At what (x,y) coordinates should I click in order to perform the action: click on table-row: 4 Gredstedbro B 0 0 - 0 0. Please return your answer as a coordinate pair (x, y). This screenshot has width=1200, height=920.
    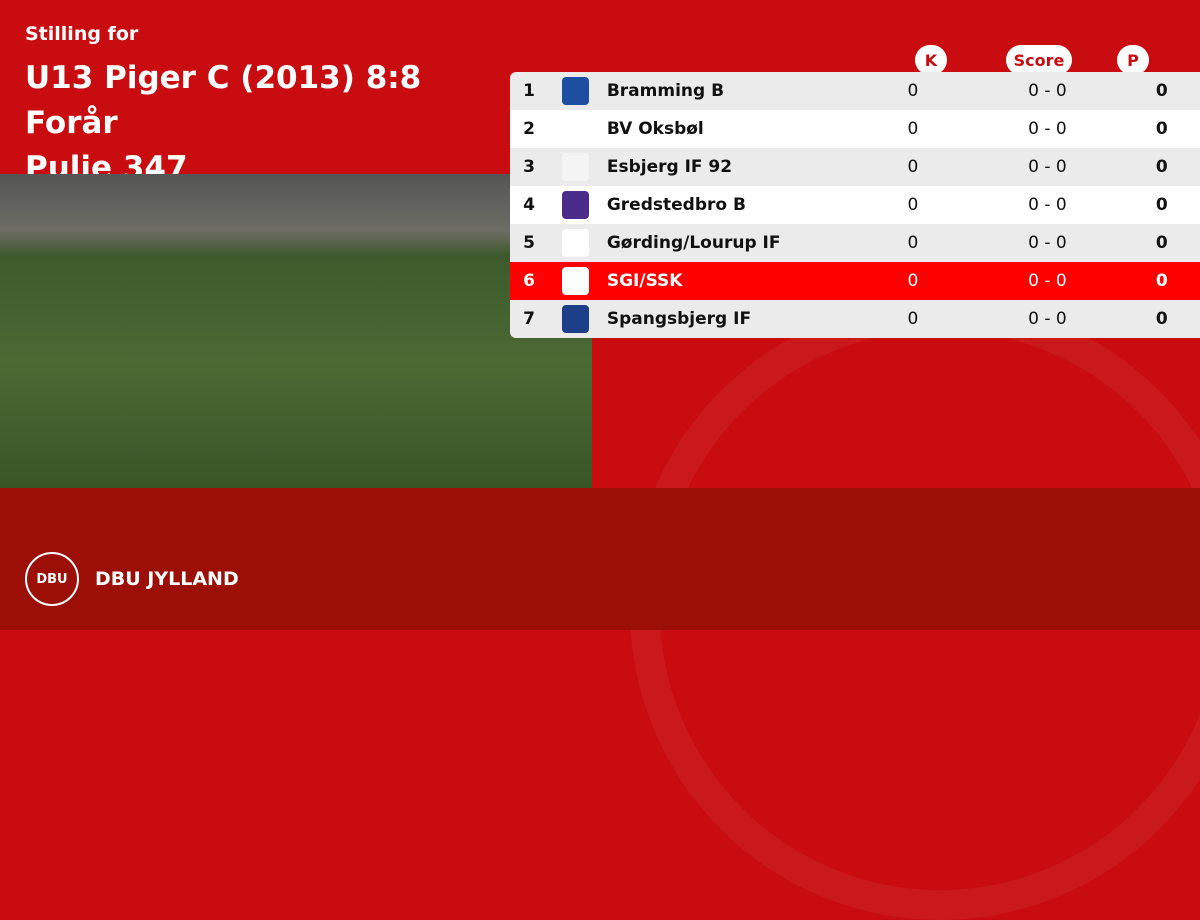
    Looking at the image, I should click on (855, 205).